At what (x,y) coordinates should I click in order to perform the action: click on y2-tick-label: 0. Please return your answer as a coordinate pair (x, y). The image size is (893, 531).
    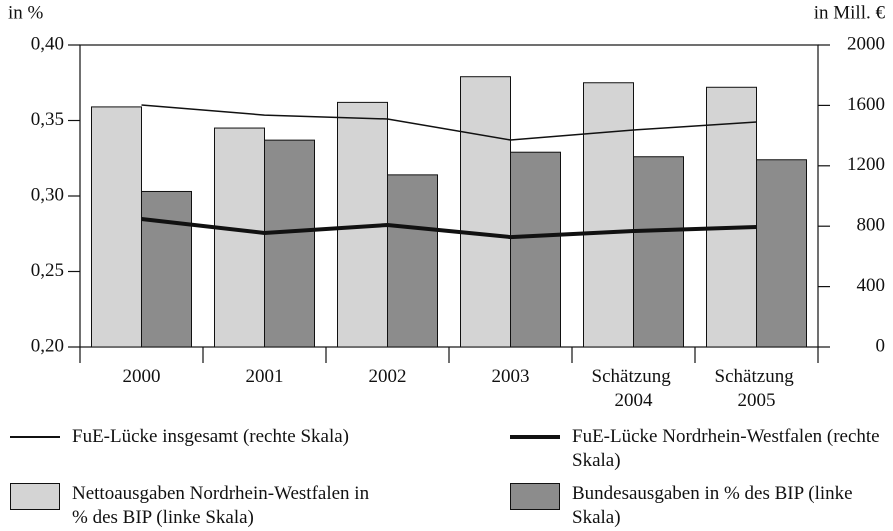
    Looking at the image, I should click on (881, 345).